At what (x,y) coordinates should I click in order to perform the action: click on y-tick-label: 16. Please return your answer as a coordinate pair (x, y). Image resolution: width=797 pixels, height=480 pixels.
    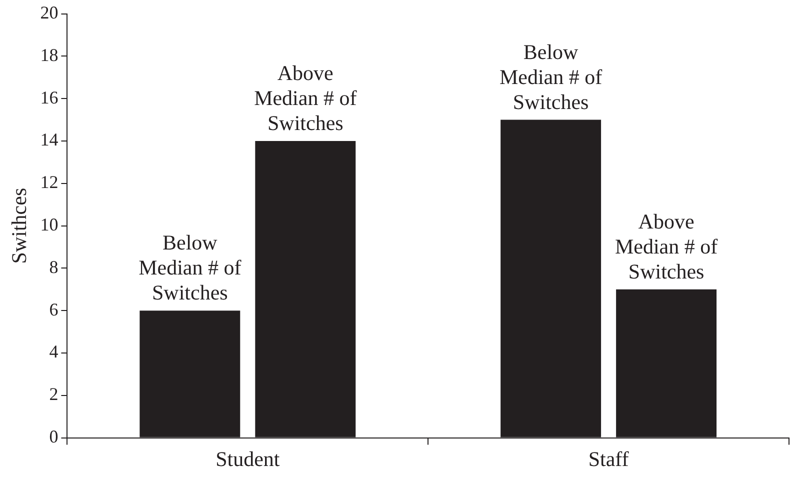
    Looking at the image, I should click on (49, 97).